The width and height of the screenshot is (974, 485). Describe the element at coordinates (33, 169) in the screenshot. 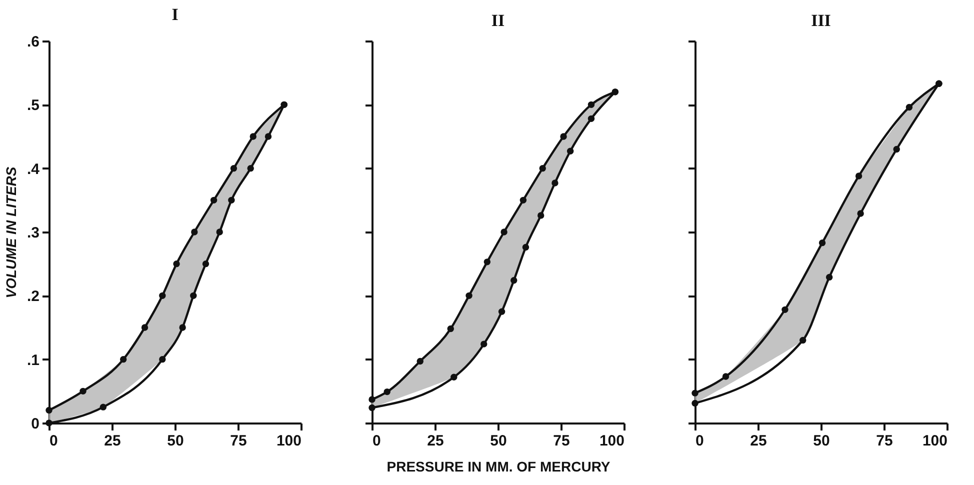

I see `y-tick-label: .4` at that location.